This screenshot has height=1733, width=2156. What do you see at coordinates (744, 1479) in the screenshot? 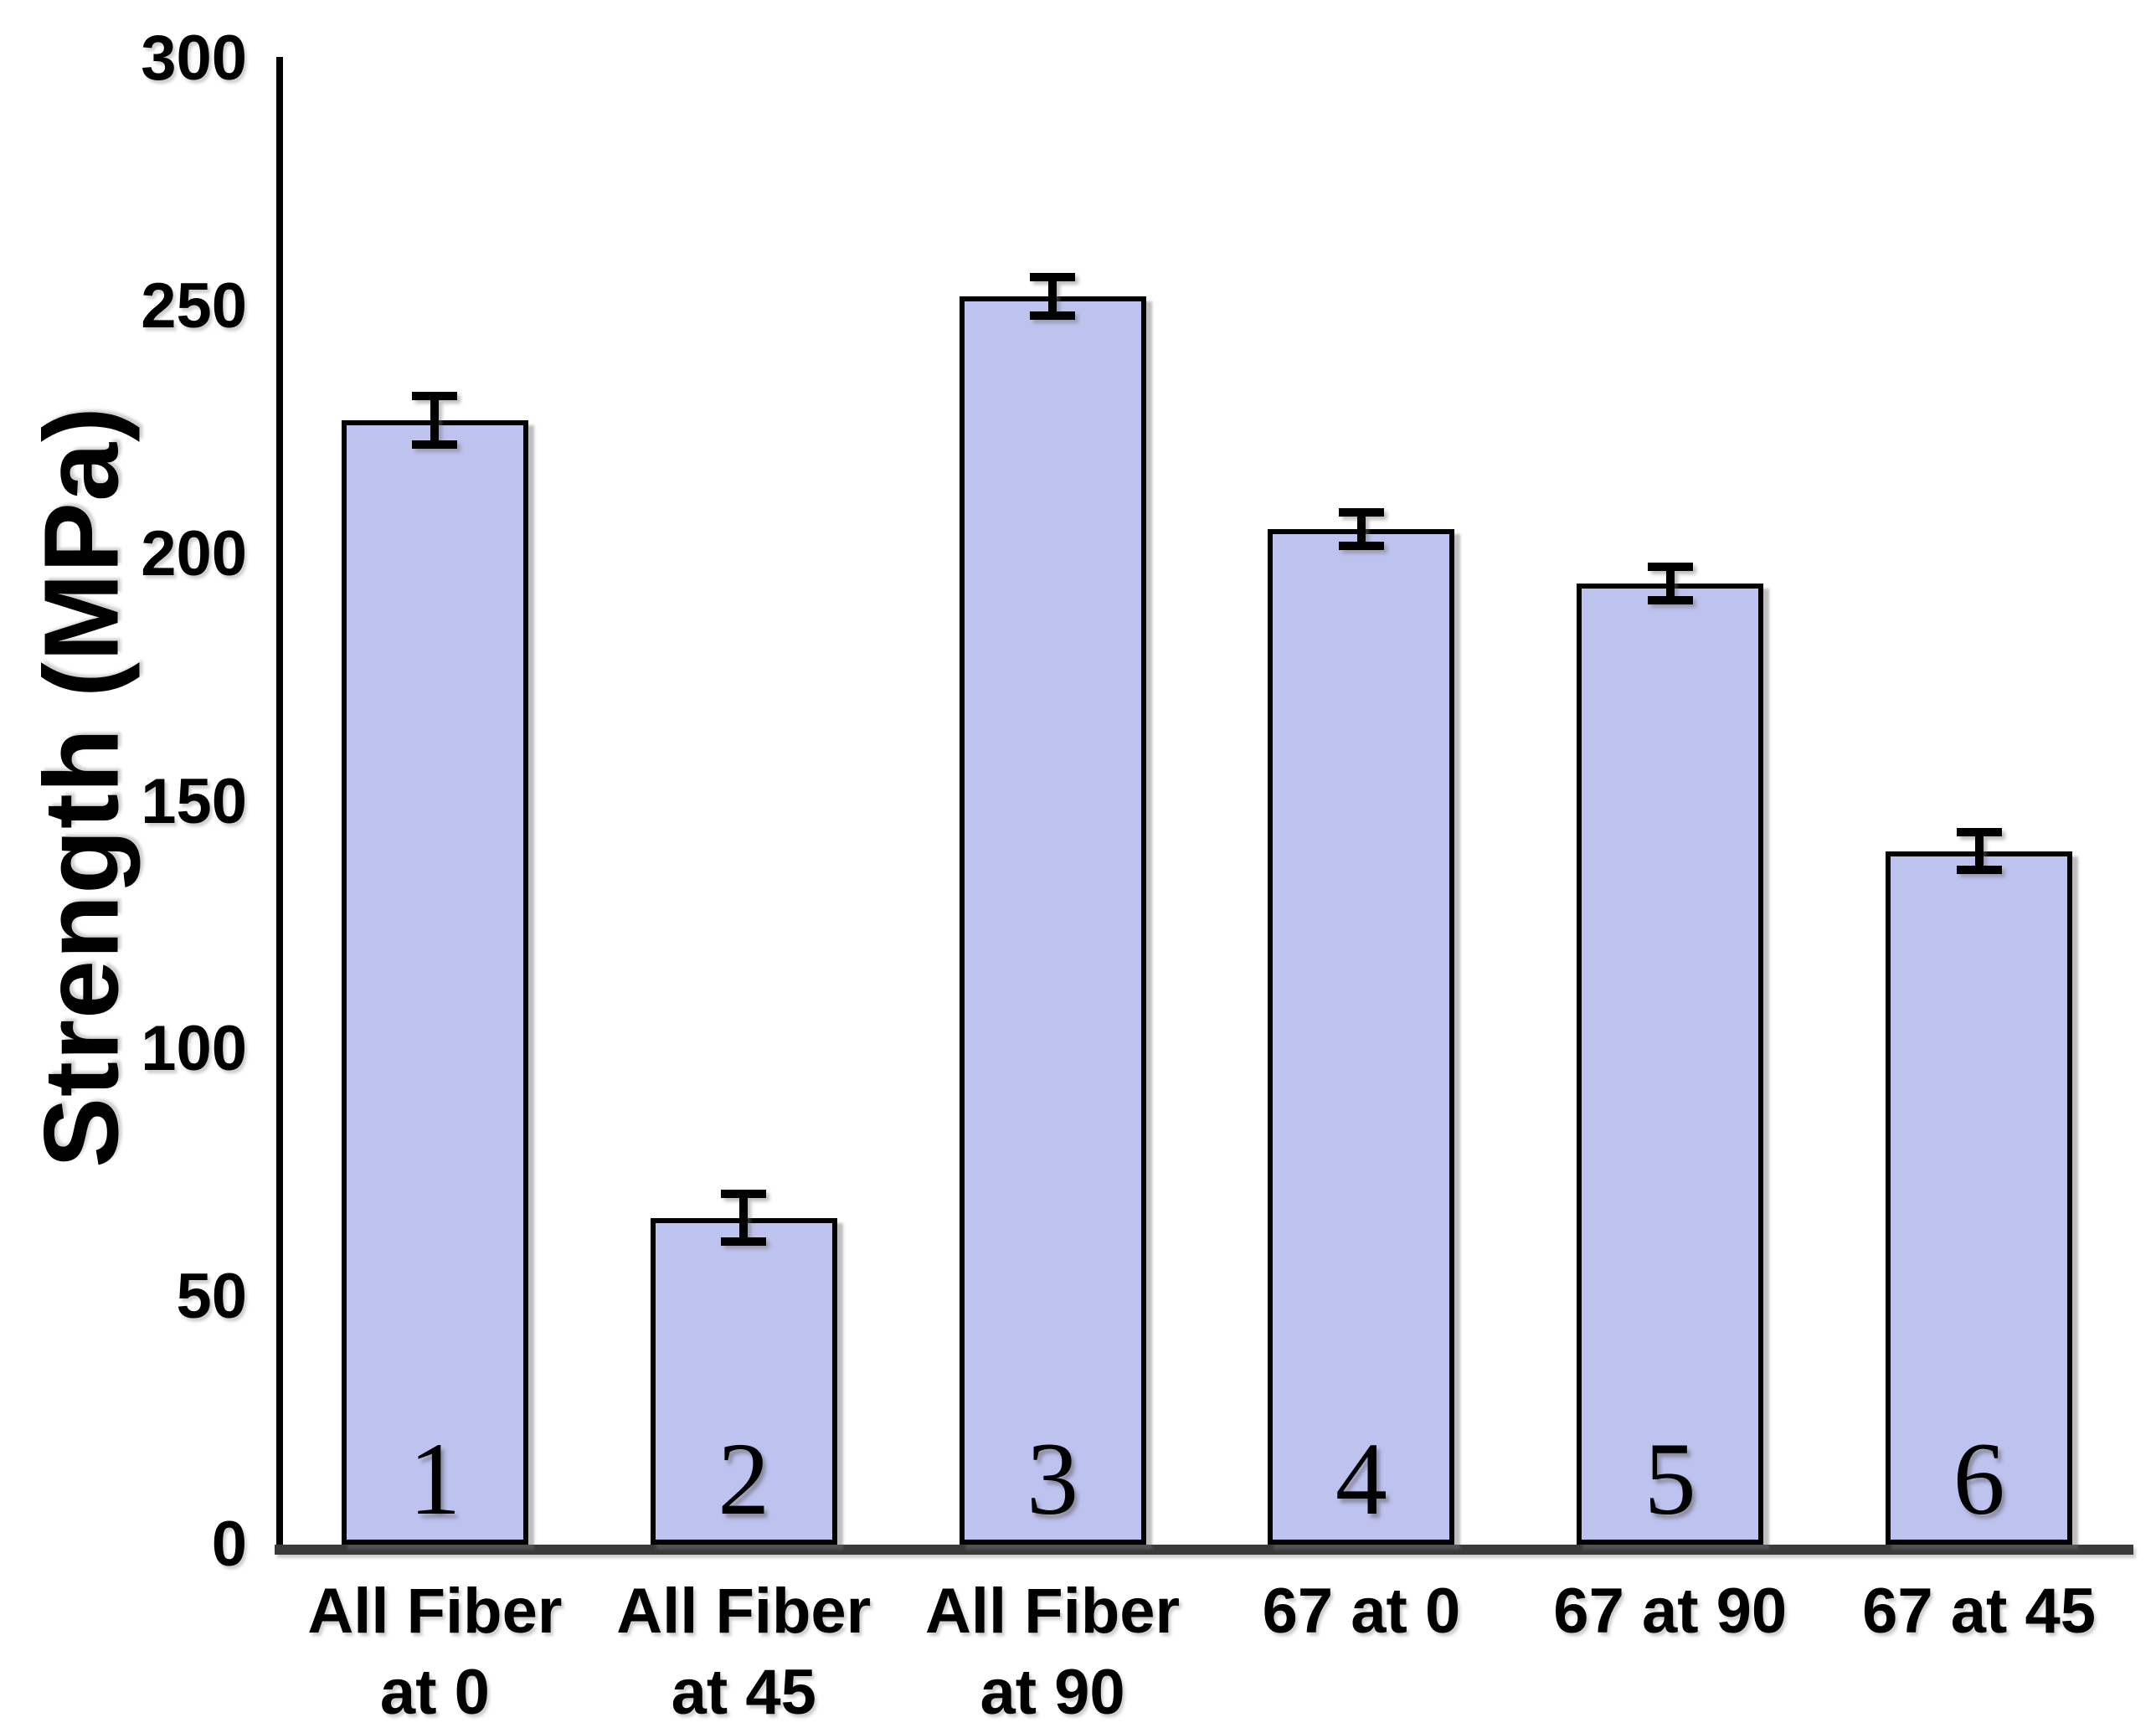
I see `bar-number-label: 2` at bounding box center [744, 1479].